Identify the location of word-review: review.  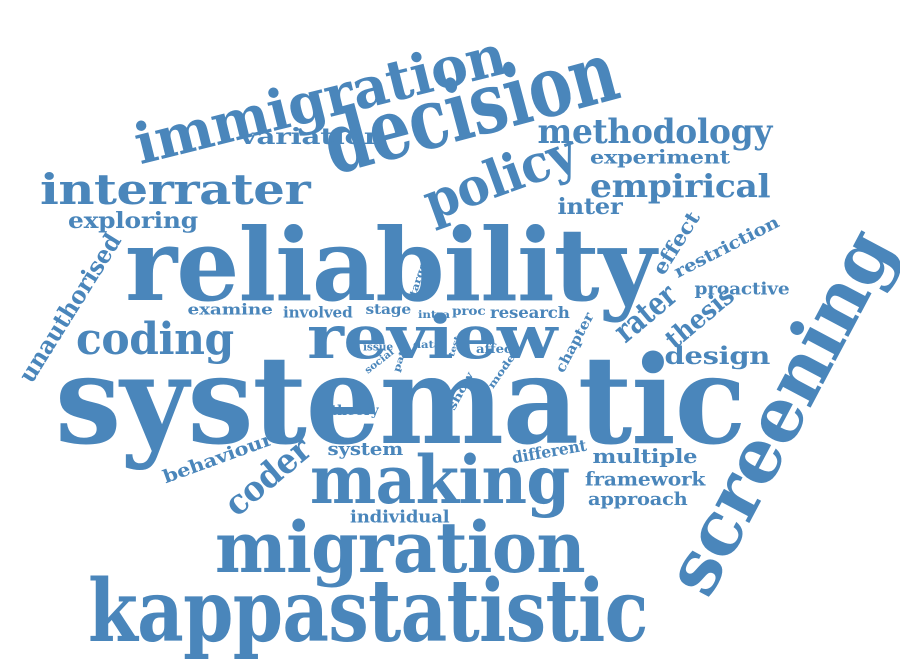
(432, 338).